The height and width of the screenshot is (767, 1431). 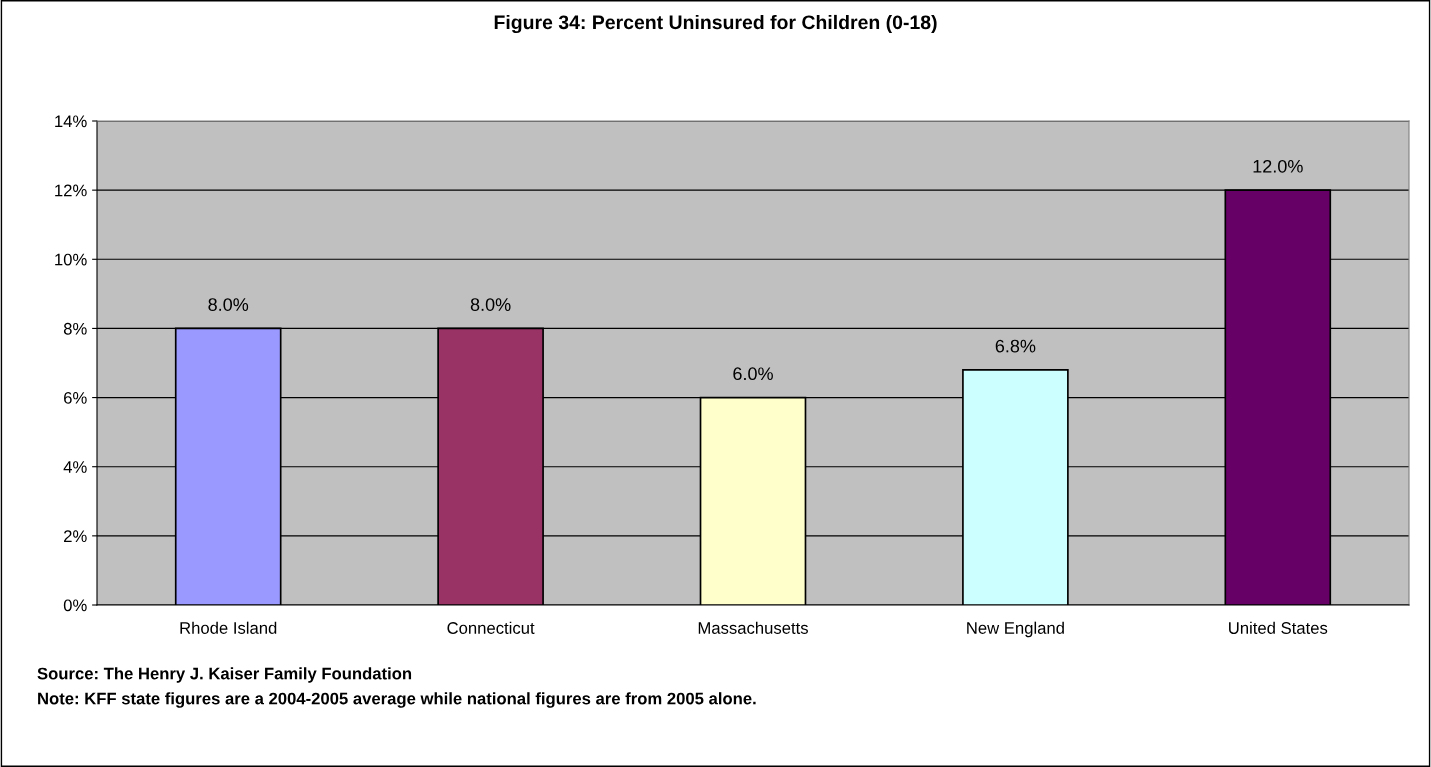 What do you see at coordinates (71, 121) in the screenshot?
I see `y-tick-label: 14%` at bounding box center [71, 121].